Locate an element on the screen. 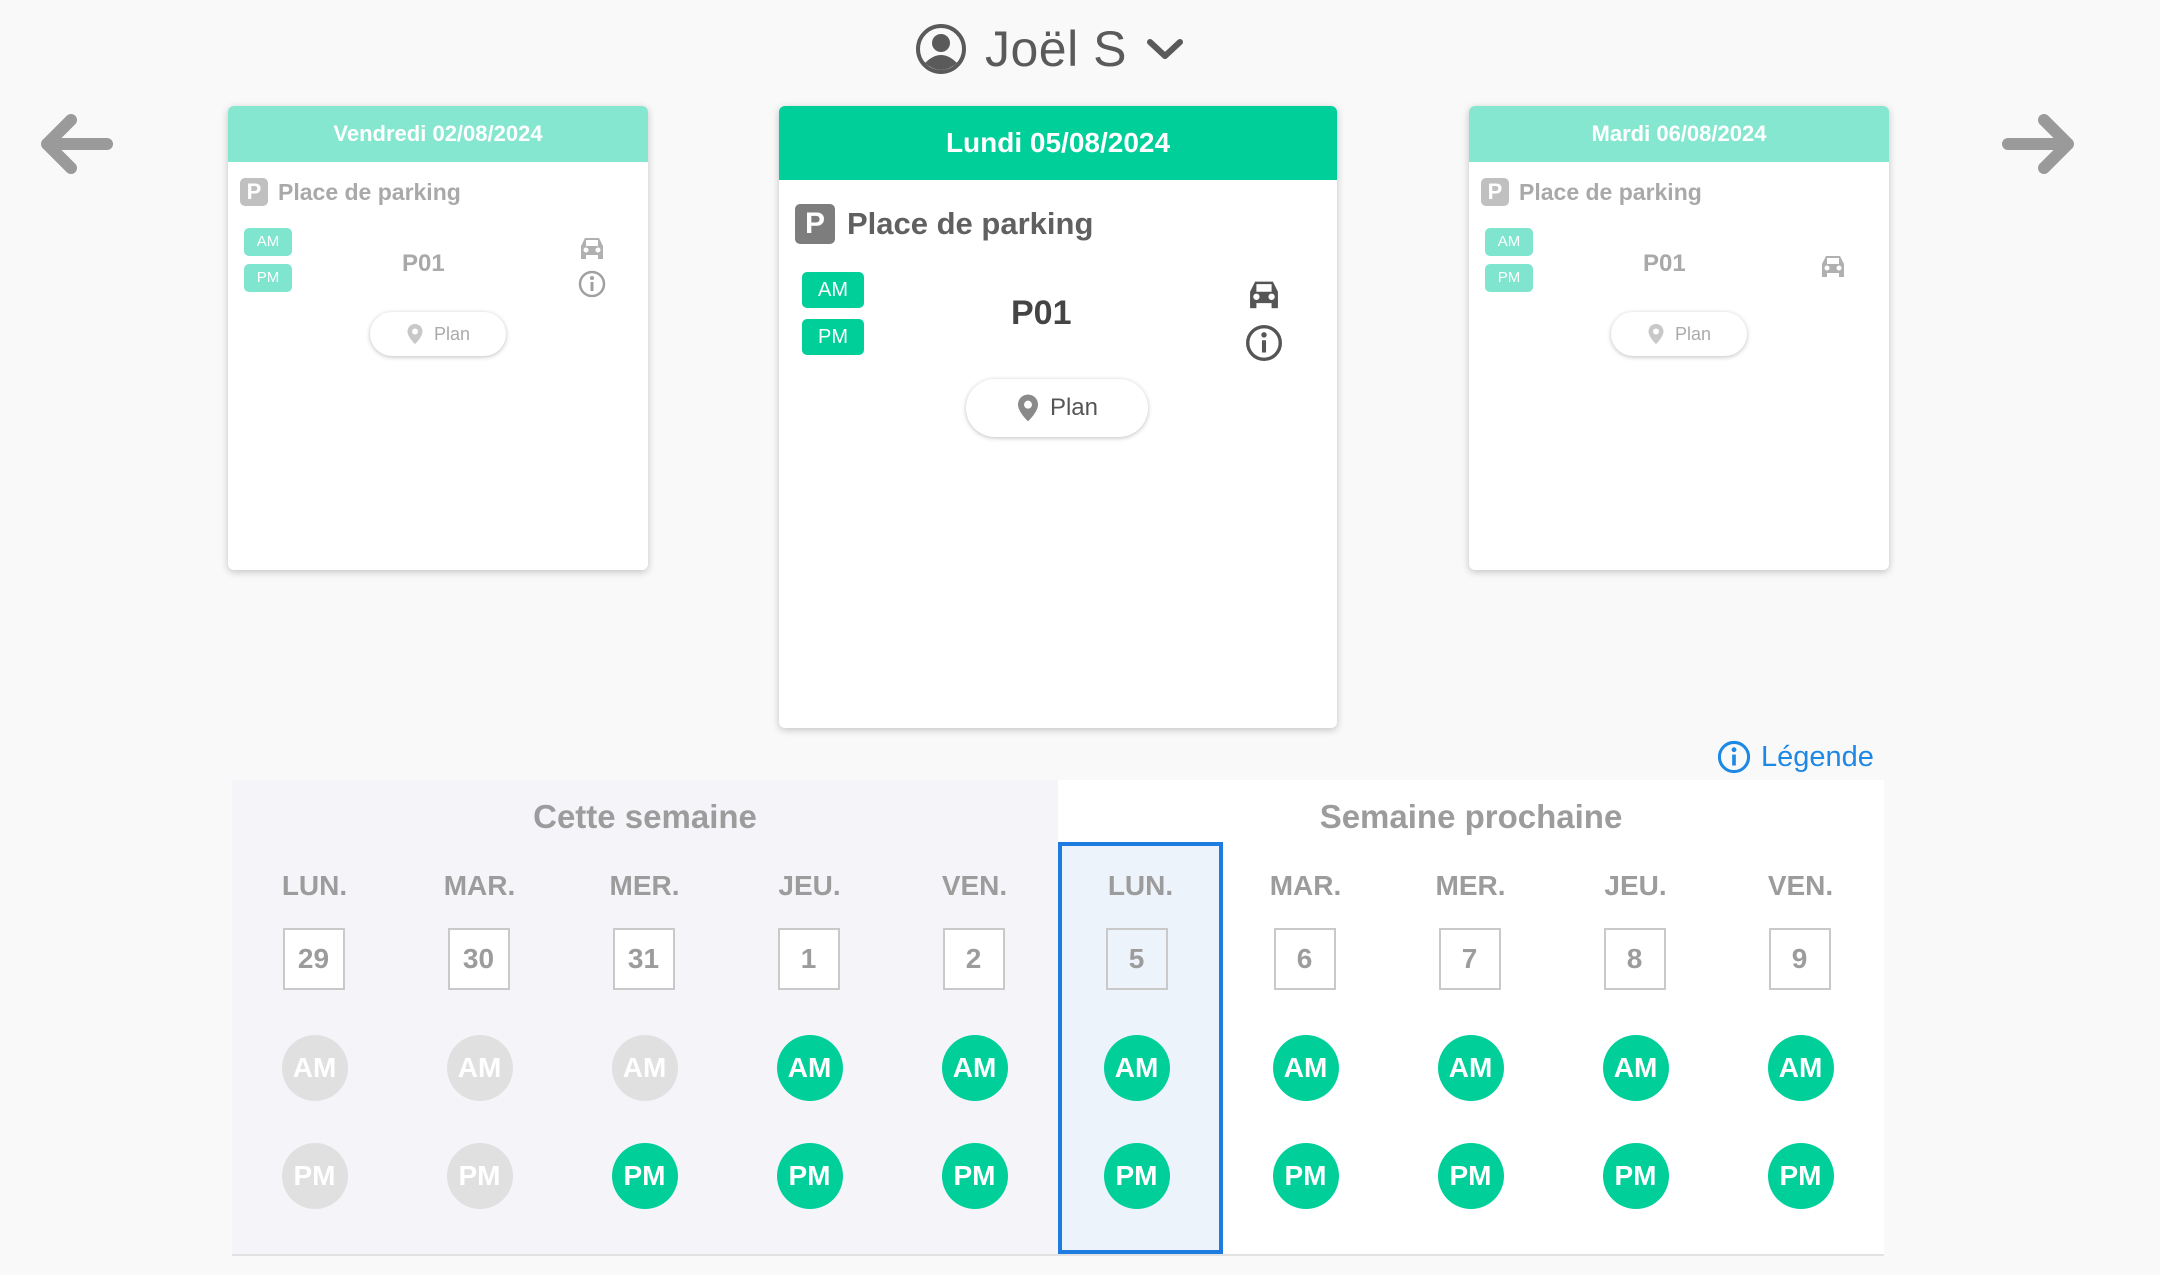 This screenshot has height=1275, width=2160. day-number: 5 is located at coordinates (1136, 959).